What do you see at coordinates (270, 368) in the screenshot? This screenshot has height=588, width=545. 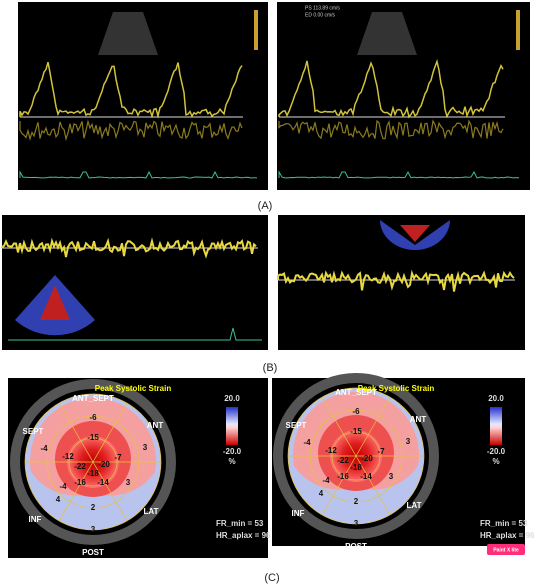 I see `panel-label: (B)` at bounding box center [270, 368].